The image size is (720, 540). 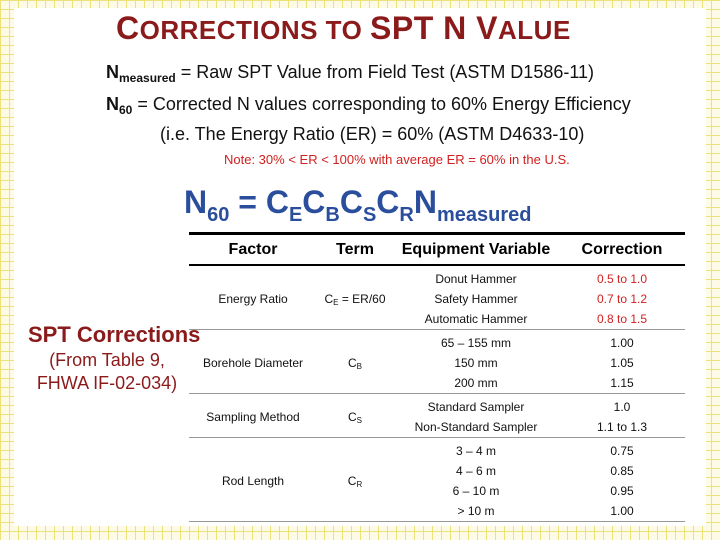 I want to click on variable-cell: 4 – 6 m, so click(x=476, y=471).